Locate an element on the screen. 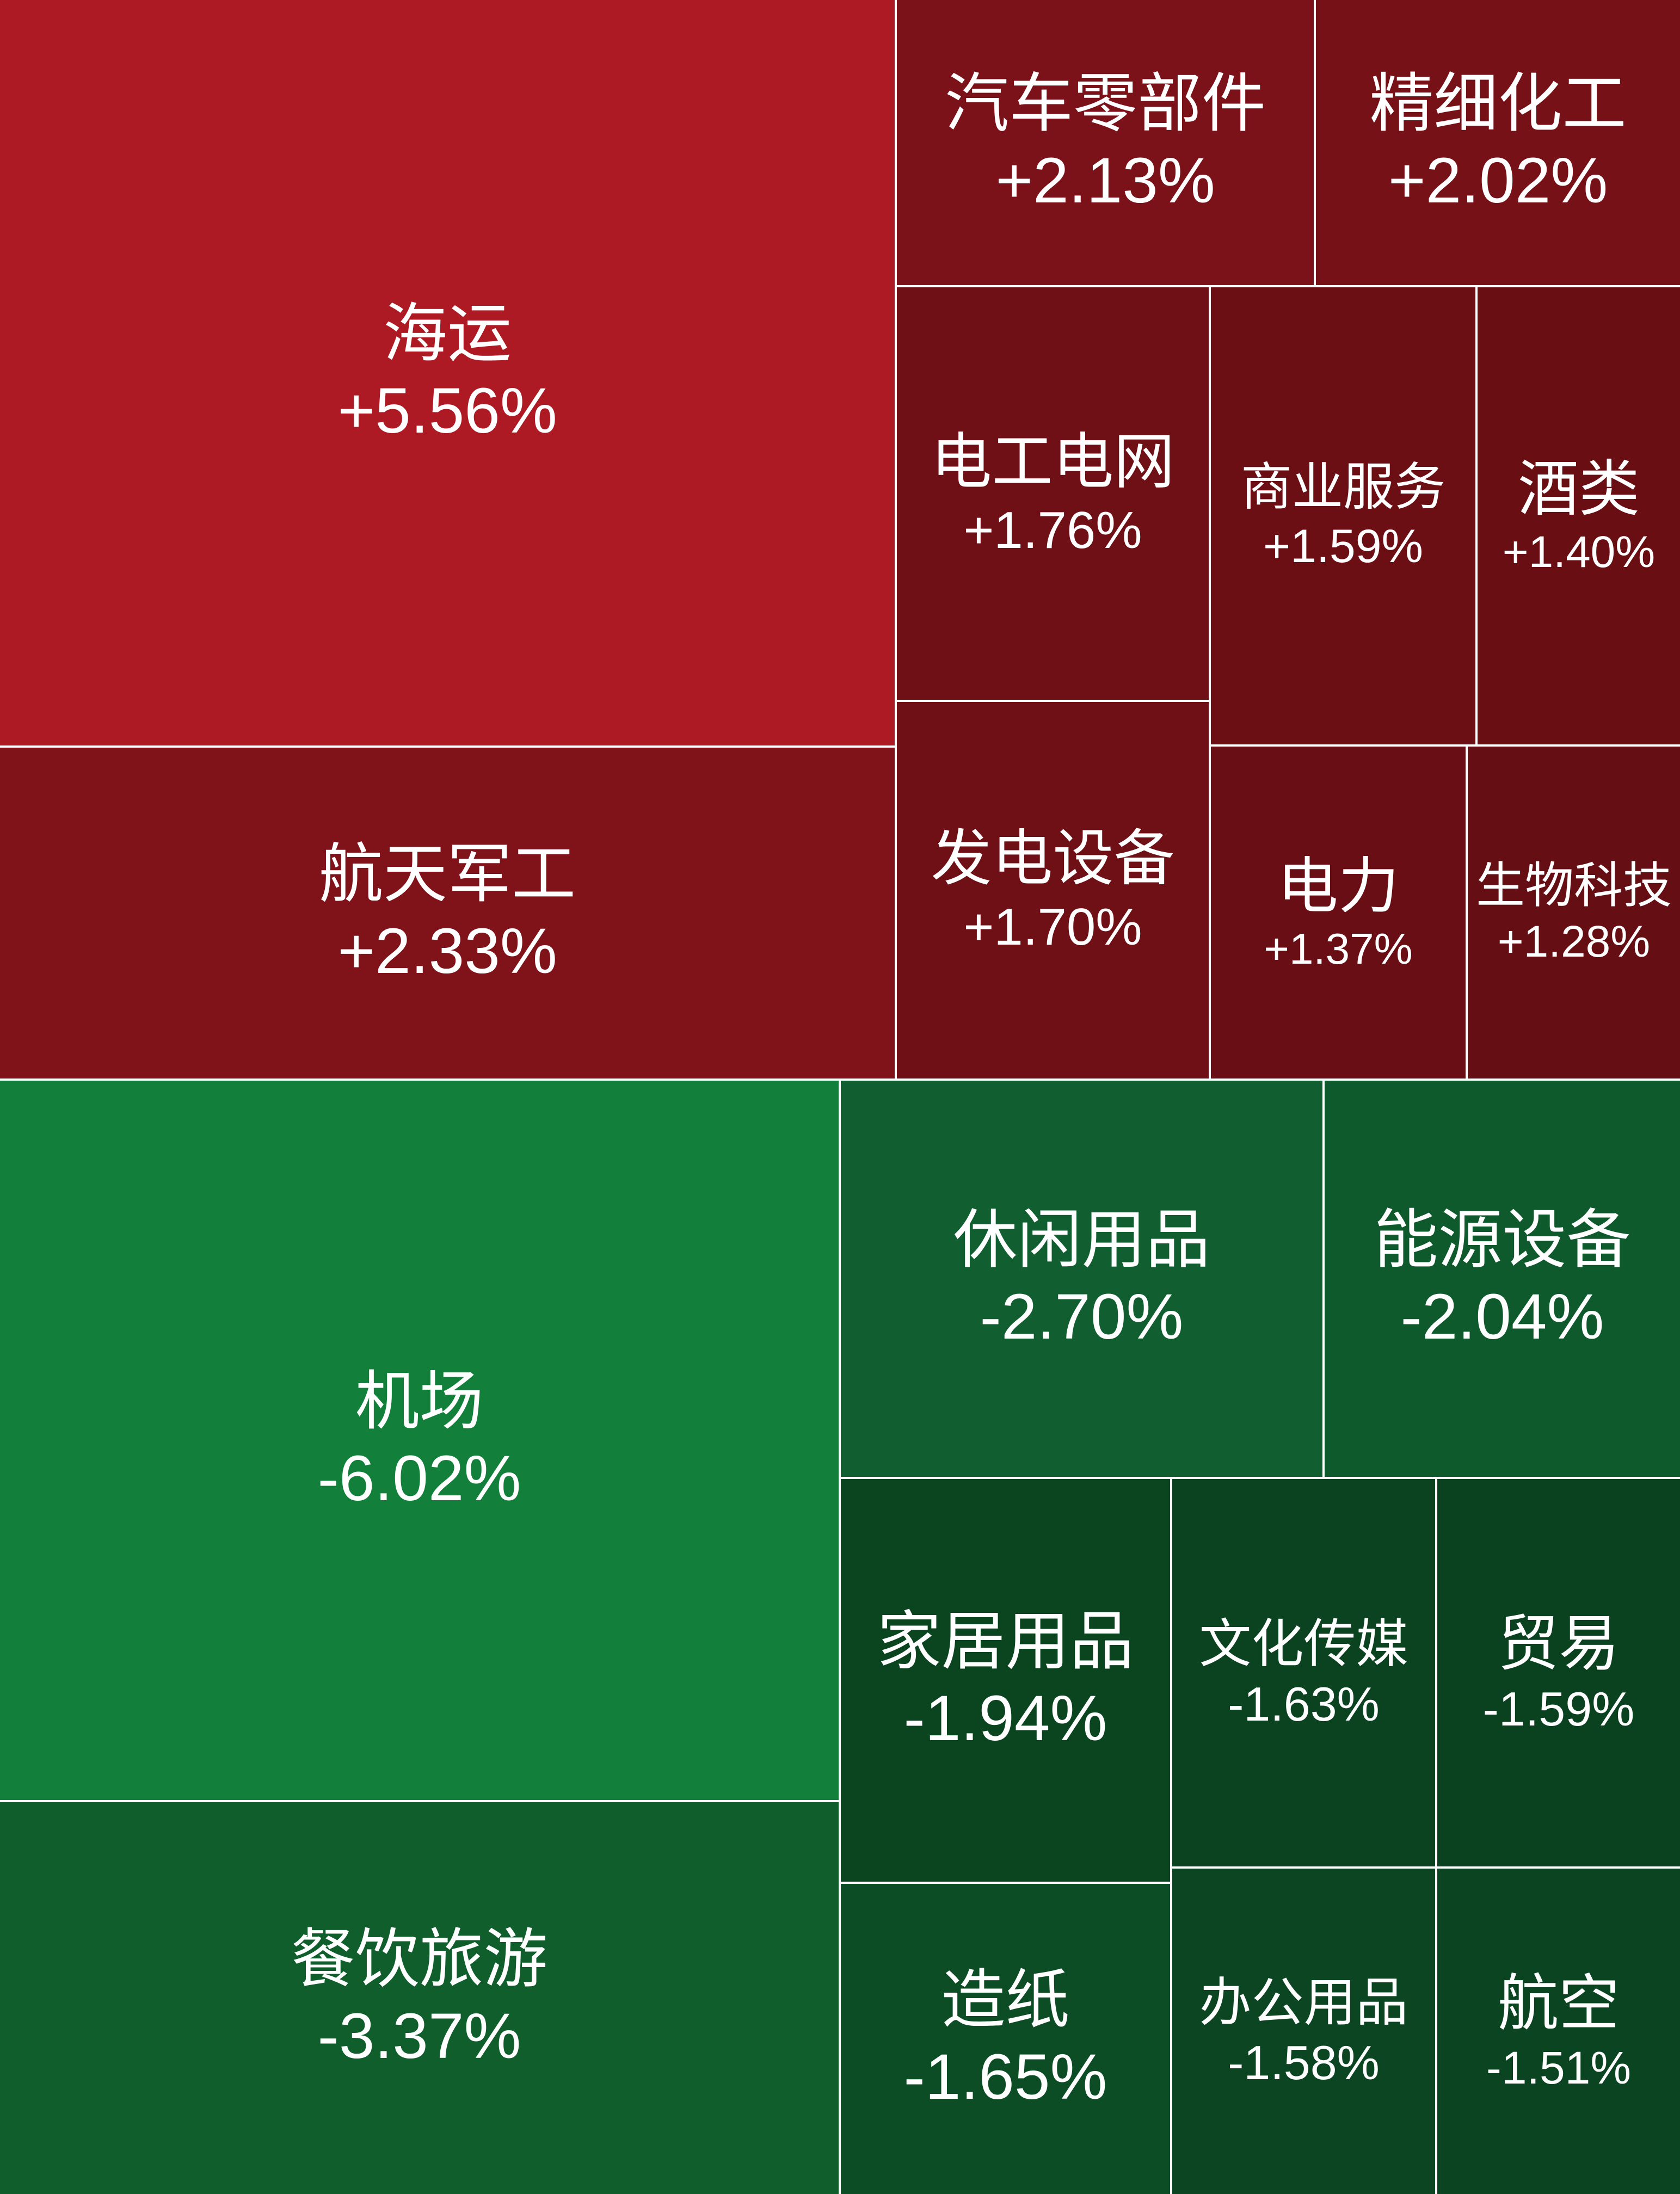 This screenshot has height=2194, width=1680. sector-name: 生物科技 is located at coordinates (1574, 885).